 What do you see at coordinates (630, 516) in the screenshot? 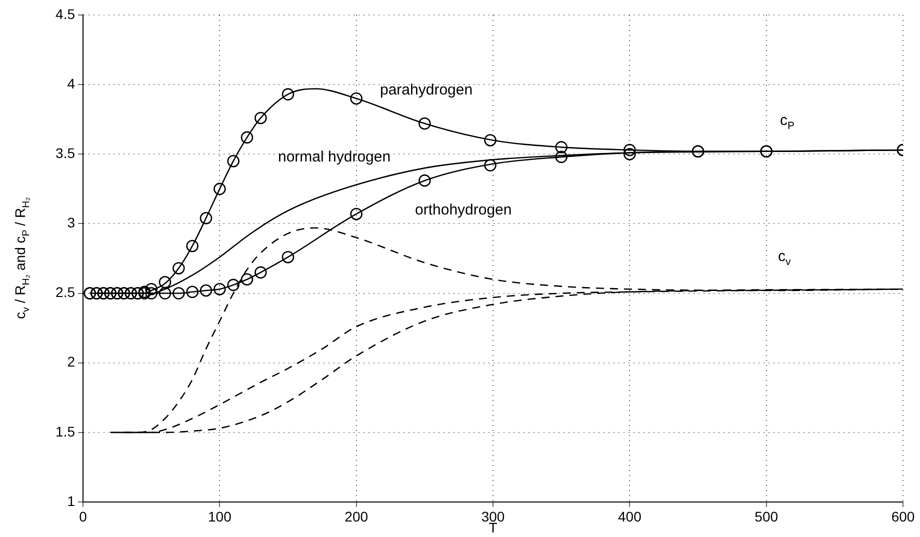
I see `x-tick-label: 400` at bounding box center [630, 516].